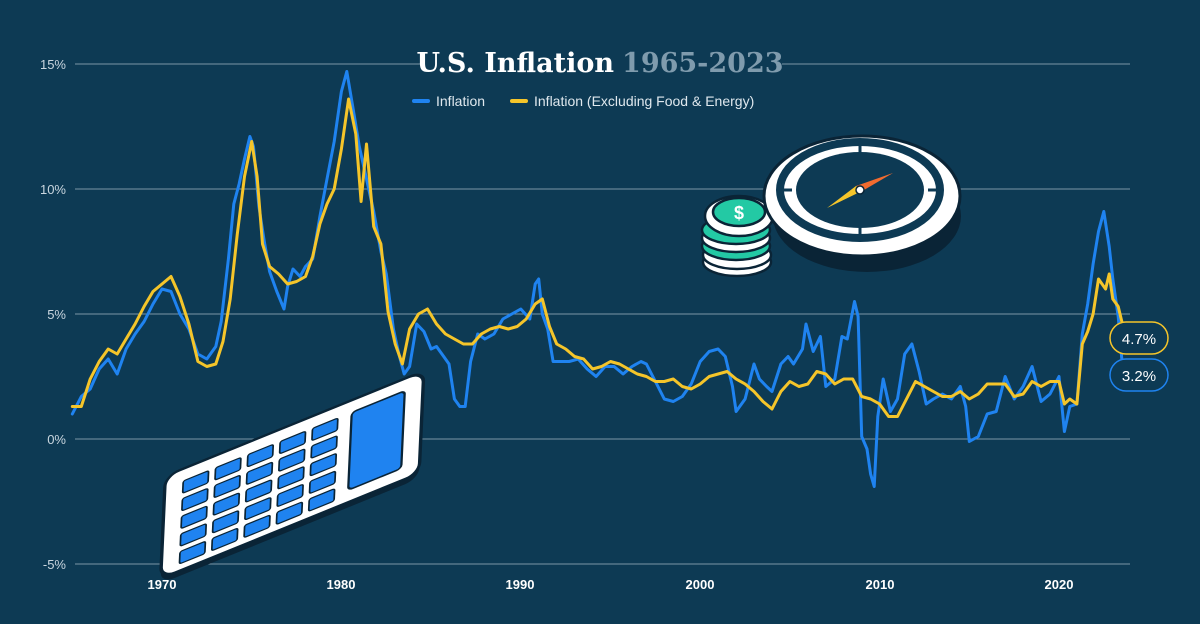 This screenshot has width=1200, height=624. I want to click on legend-swatch-core, so click(519, 101).